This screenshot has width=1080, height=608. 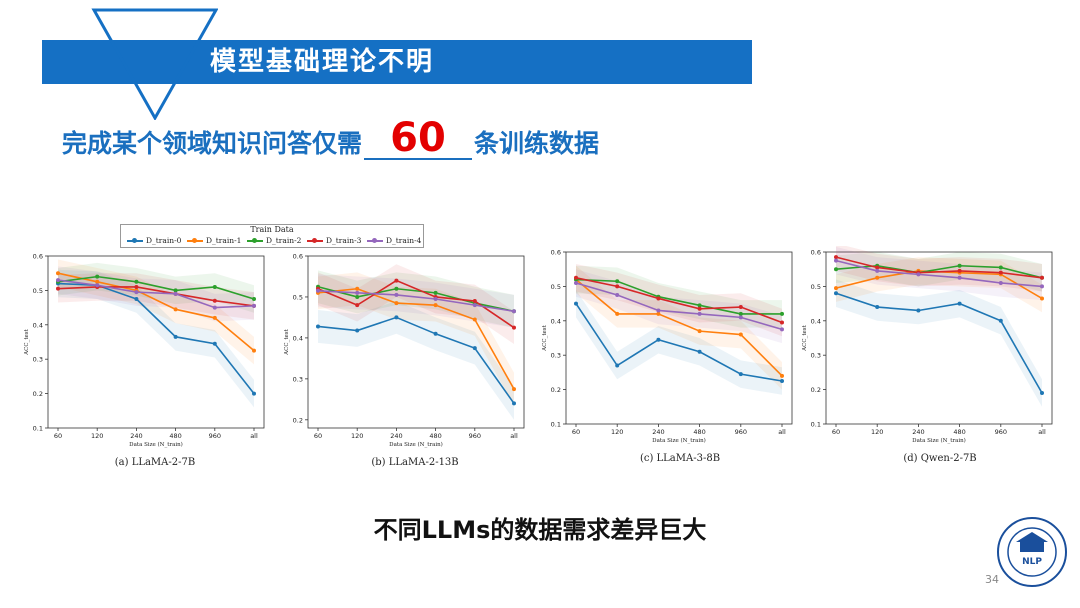 What do you see at coordinates (1032, 552) in the screenshot?
I see `fudan-nlp-logo-icon: NLP` at bounding box center [1032, 552].